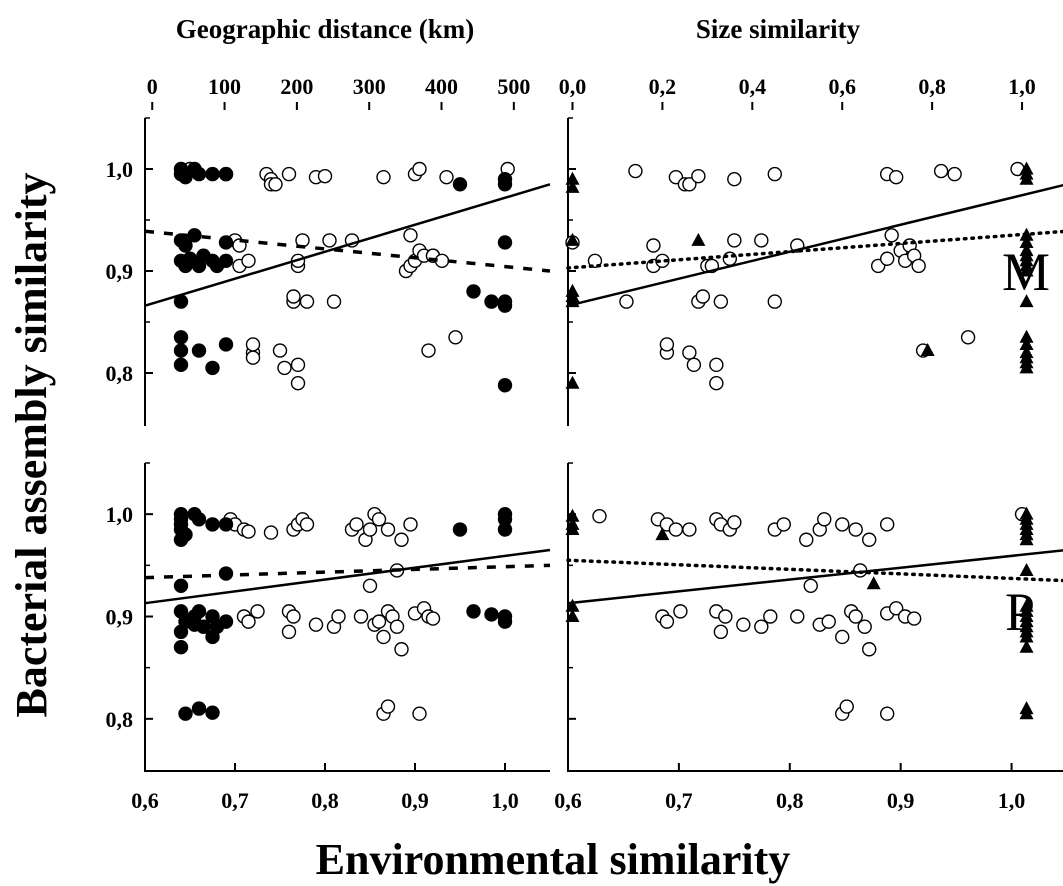 The image size is (1063, 886). What do you see at coordinates (31, 444) in the screenshot?
I see `y-axis-title: Bacterial assembly similarity` at bounding box center [31, 444].